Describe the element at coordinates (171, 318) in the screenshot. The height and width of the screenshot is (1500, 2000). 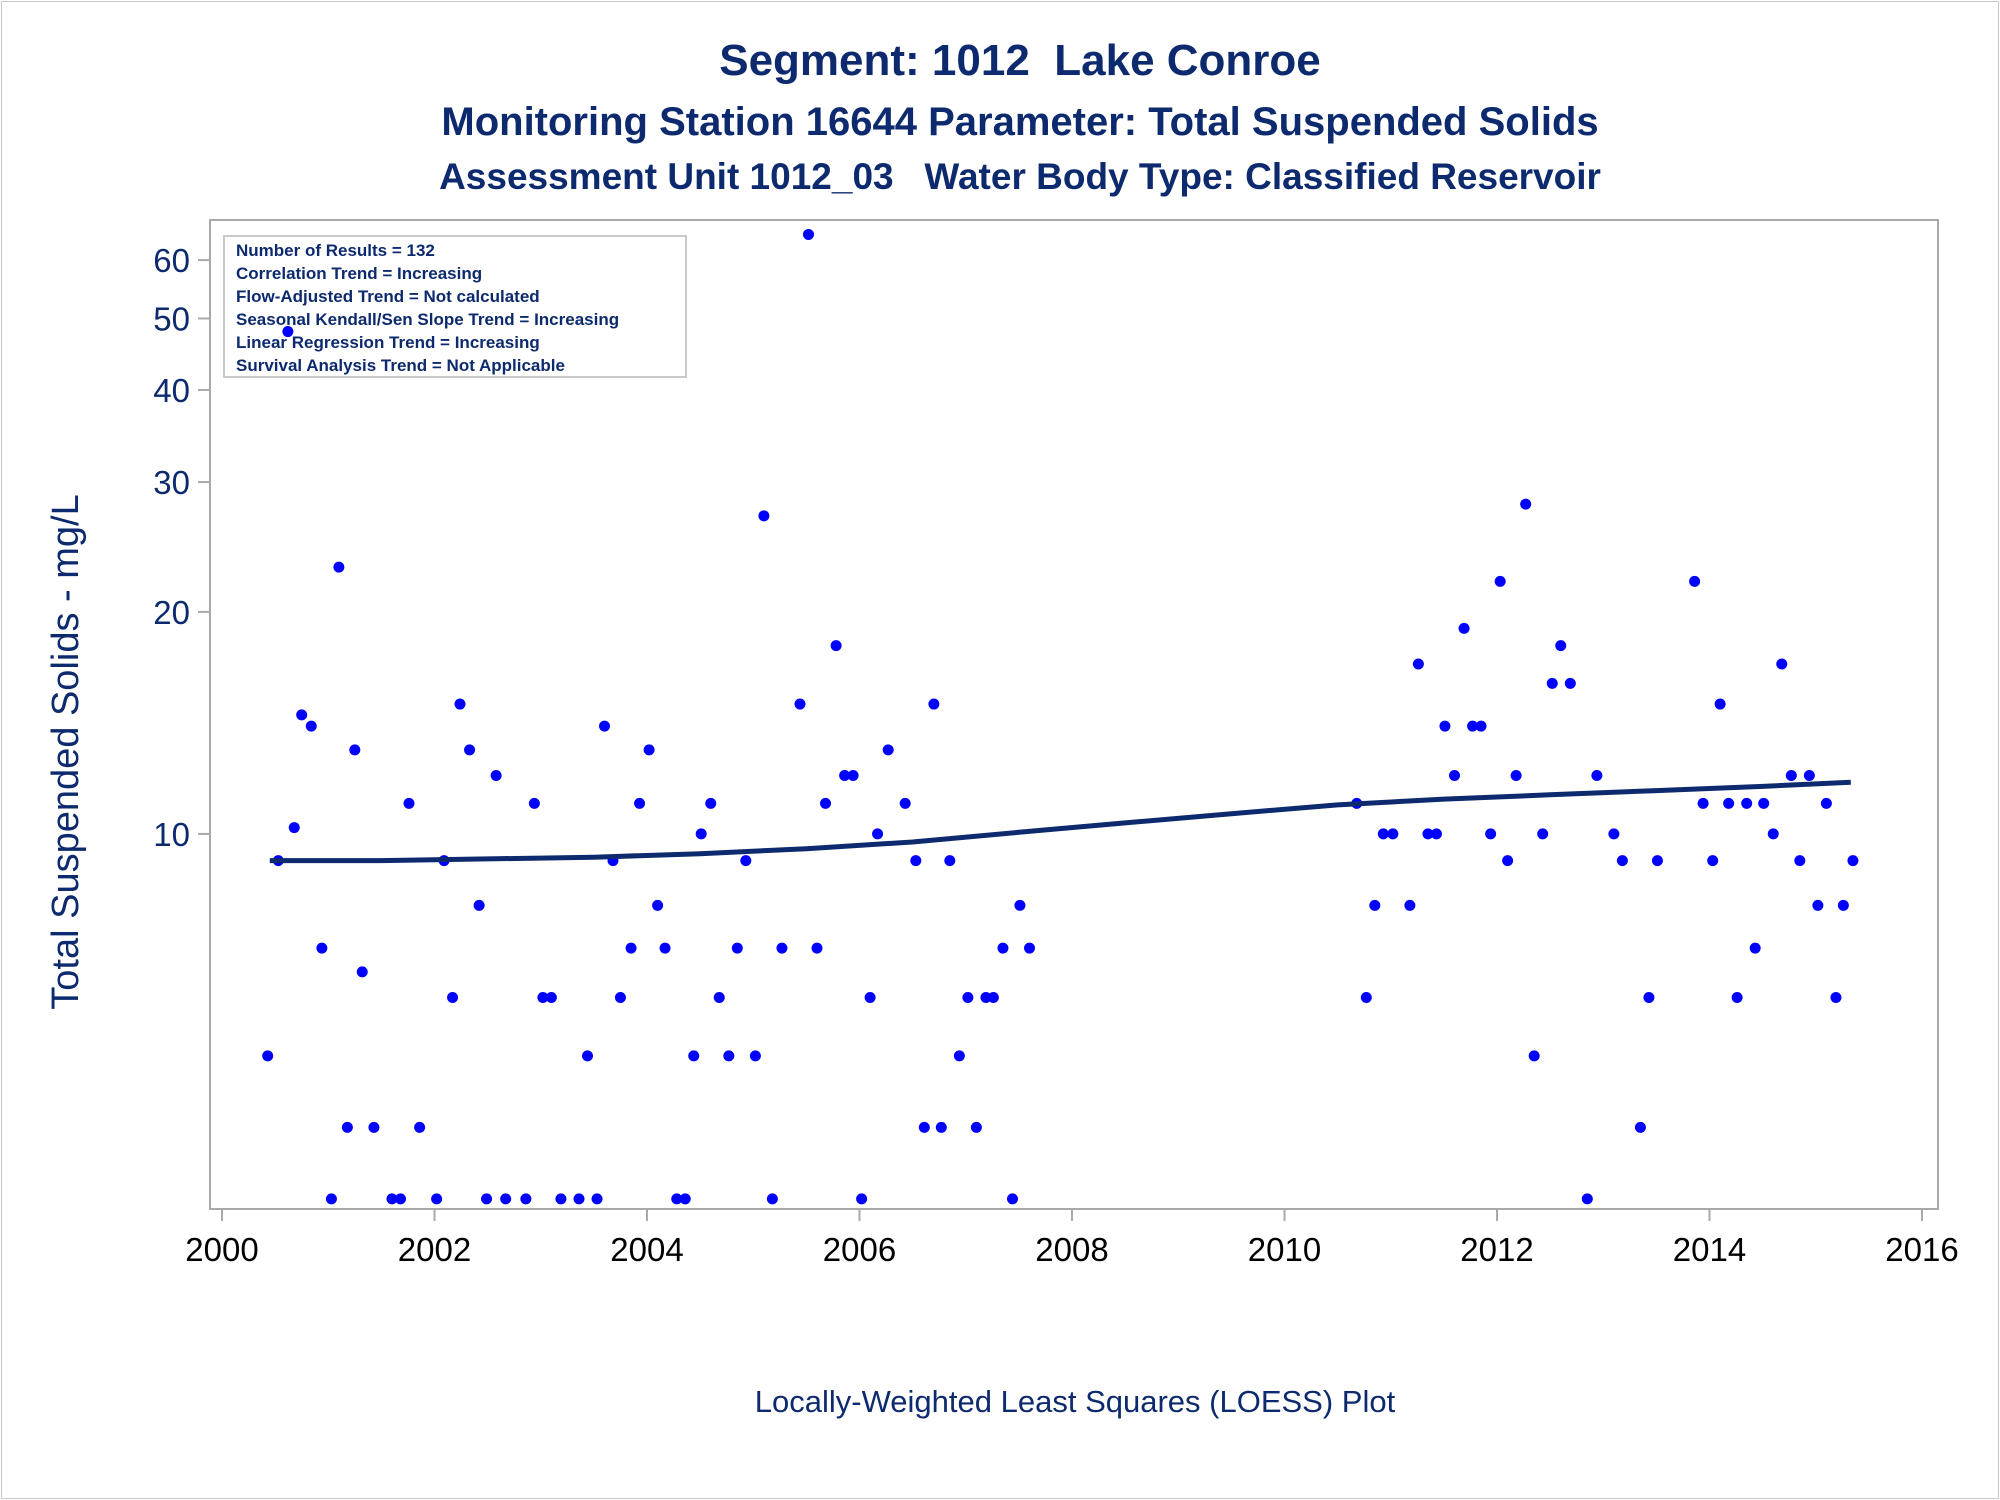
I see `y-tick-label: 50` at that location.